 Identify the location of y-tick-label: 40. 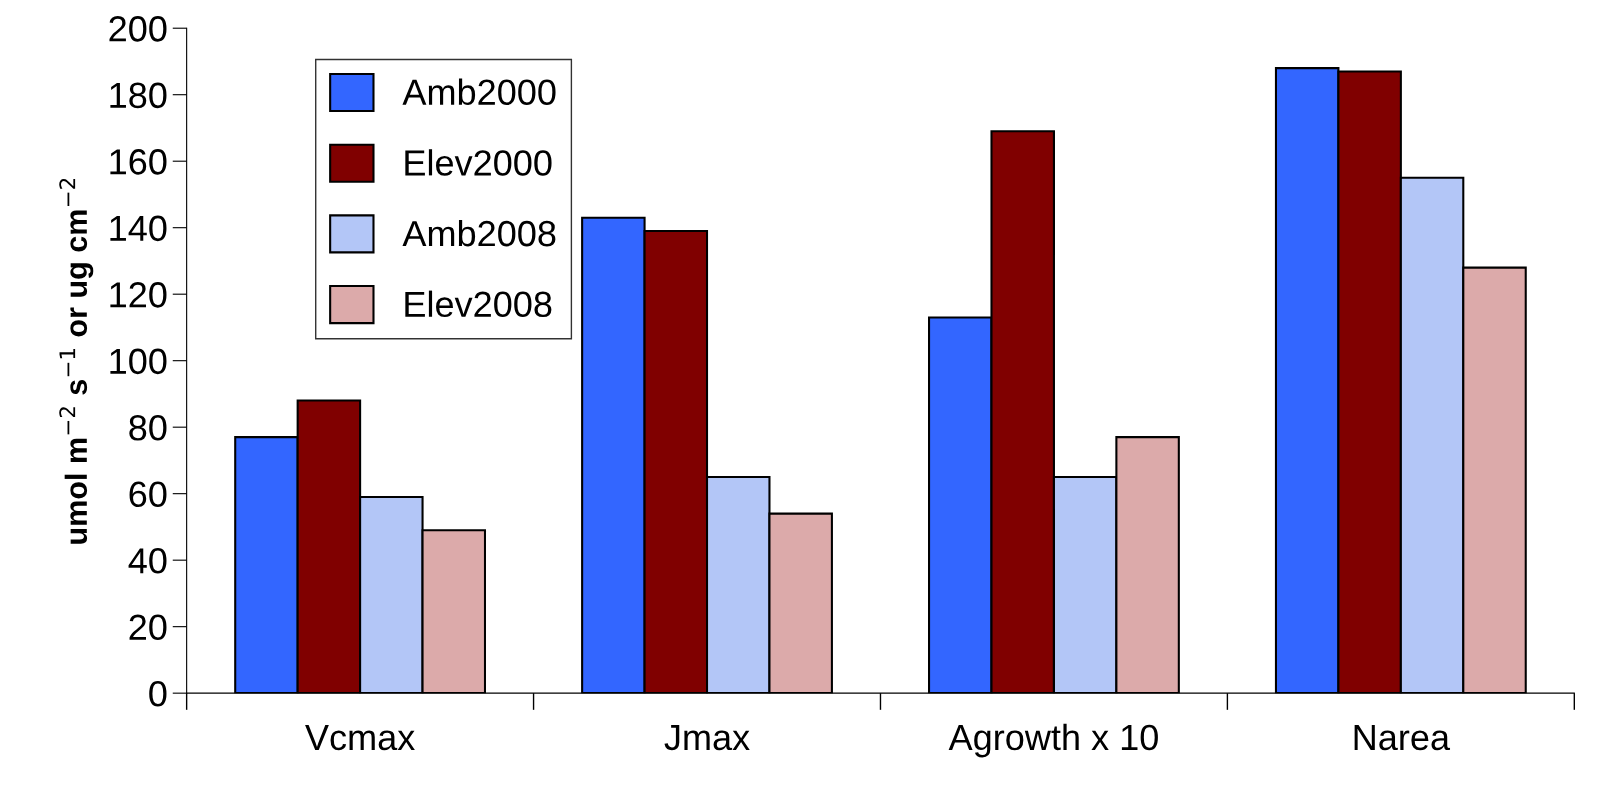
(147, 561).